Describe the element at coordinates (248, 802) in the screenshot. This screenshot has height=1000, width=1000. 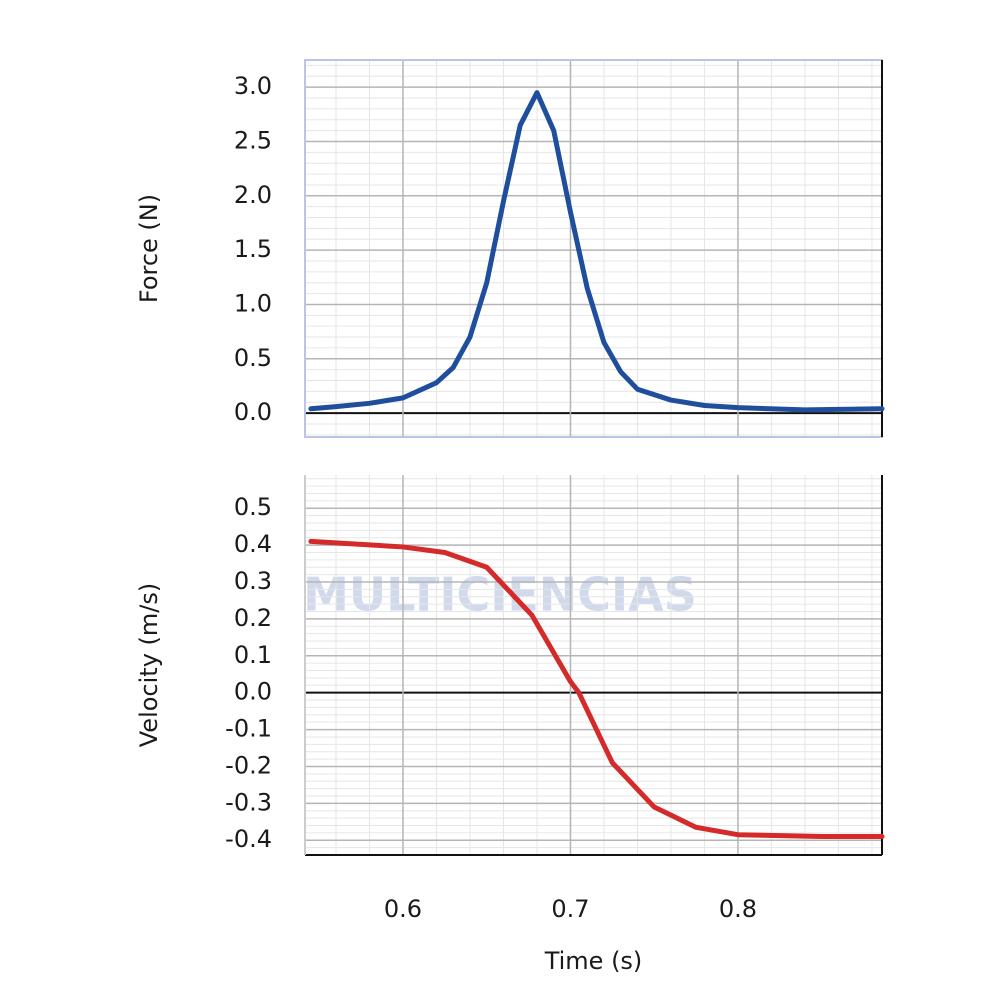
I see `y-tick-label: -0.3` at that location.